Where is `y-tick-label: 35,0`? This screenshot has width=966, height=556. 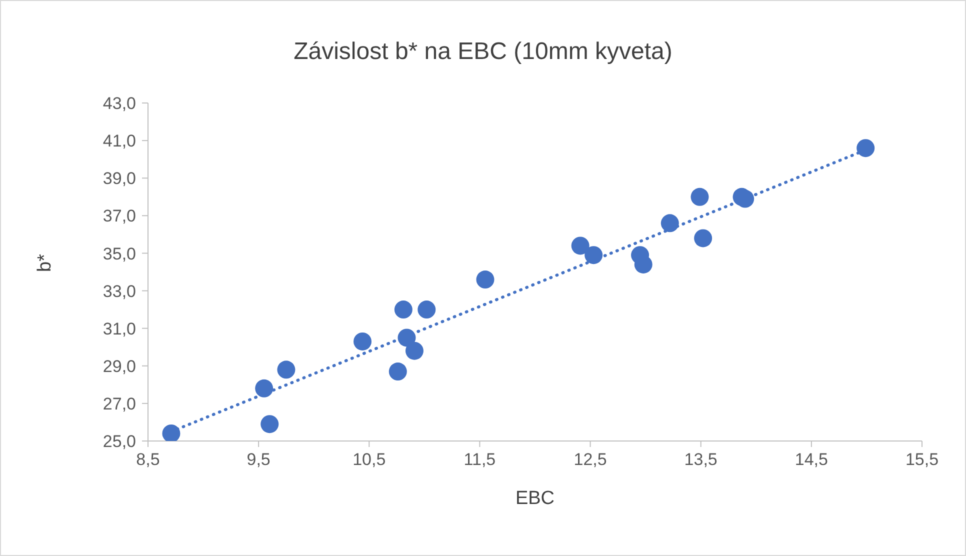 y-tick-label: 35,0 is located at coordinates (119, 254).